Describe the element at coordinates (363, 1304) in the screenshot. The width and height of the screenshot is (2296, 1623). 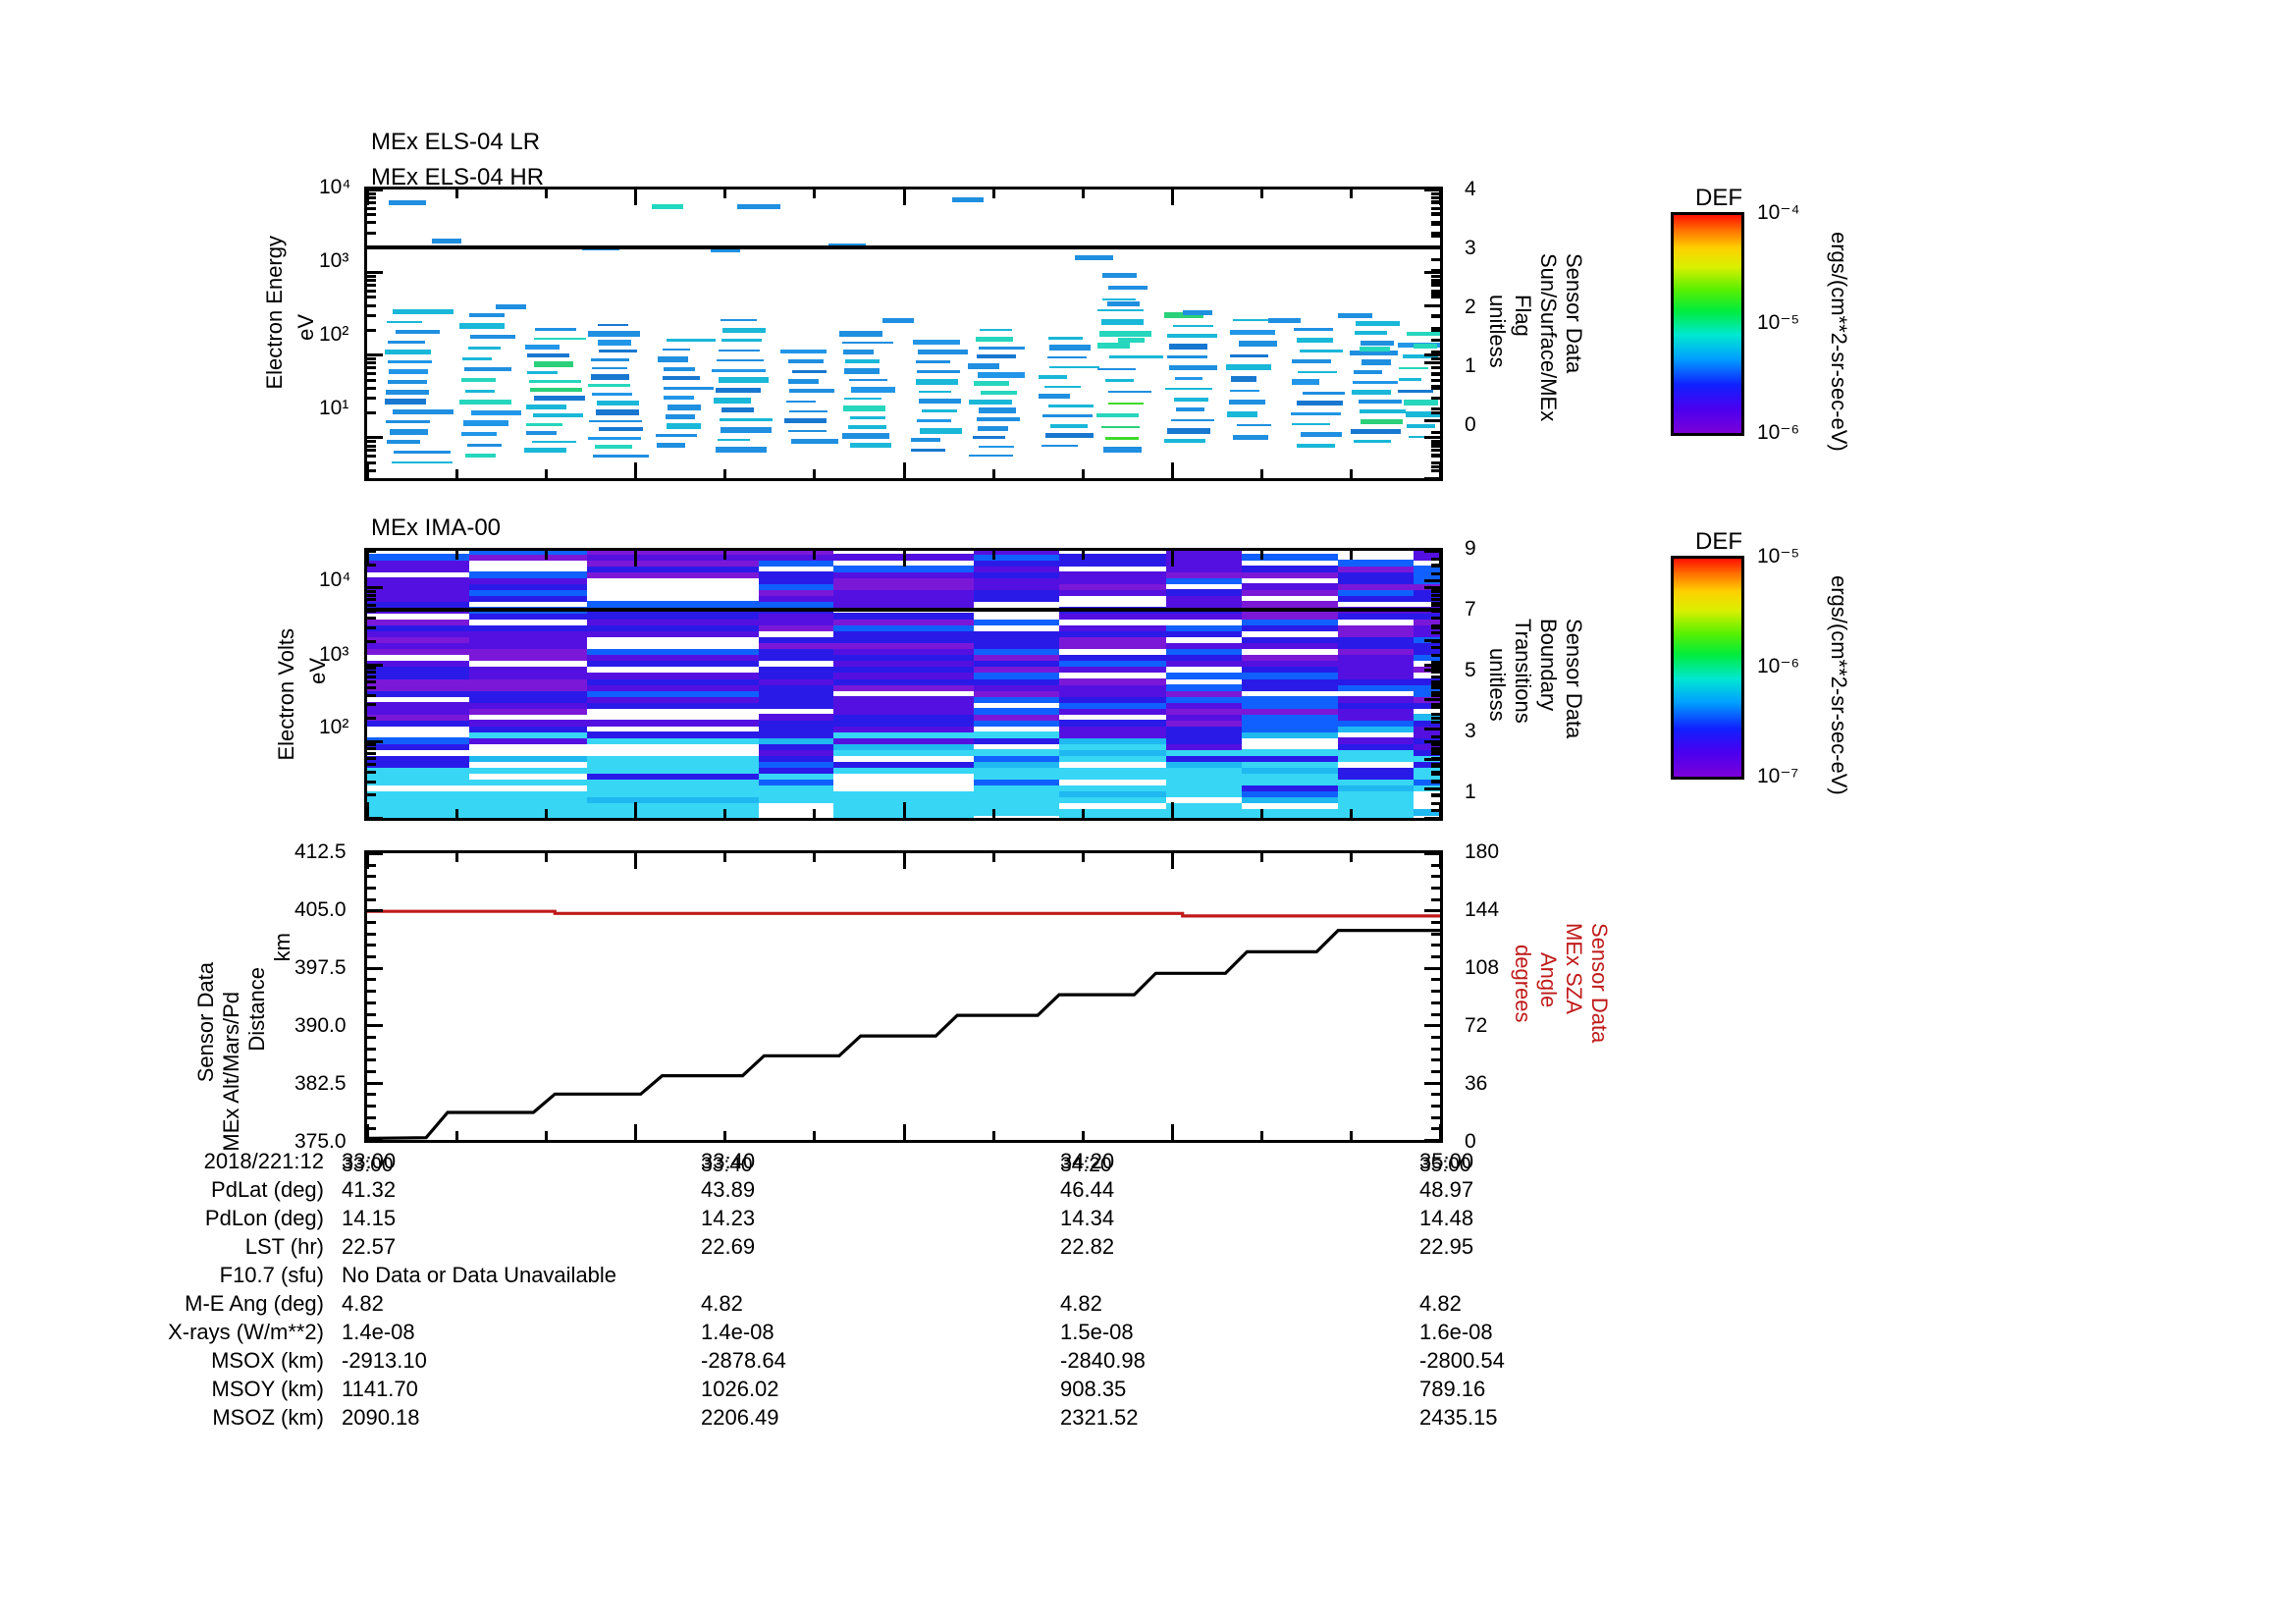
I see `table-cell: 4.82` at that location.